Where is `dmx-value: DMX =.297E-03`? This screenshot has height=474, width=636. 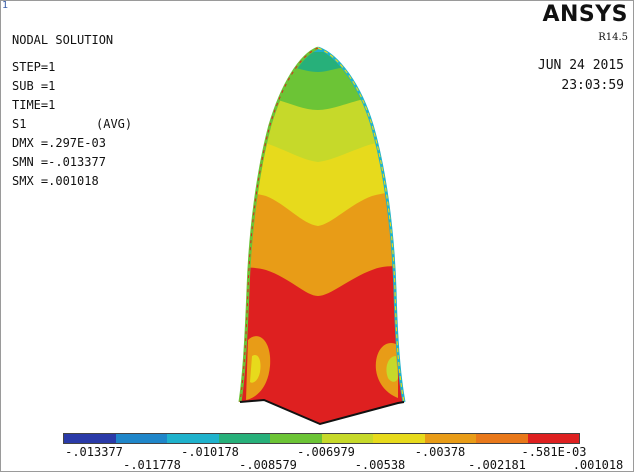
dmx-value: DMX =.297E-03 is located at coordinates (59, 143).